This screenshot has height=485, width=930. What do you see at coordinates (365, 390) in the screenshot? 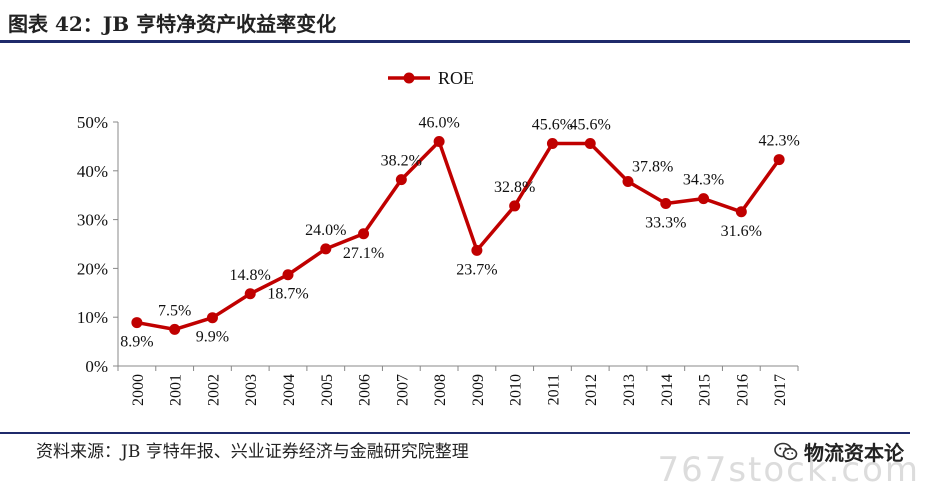
I see `x-tick-label: 2006` at bounding box center [365, 390].